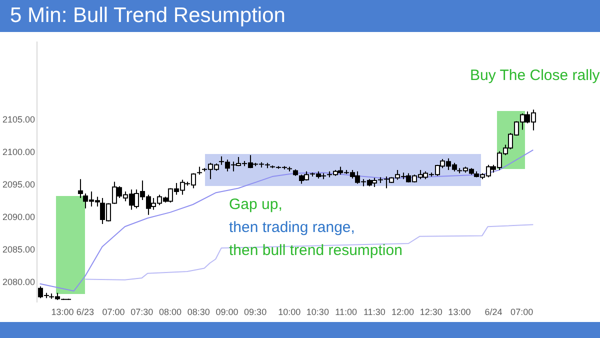 This screenshot has width=600, height=338. Describe the element at coordinates (18, 184) in the screenshot. I see `y-tick-label: 2095.00` at that location.